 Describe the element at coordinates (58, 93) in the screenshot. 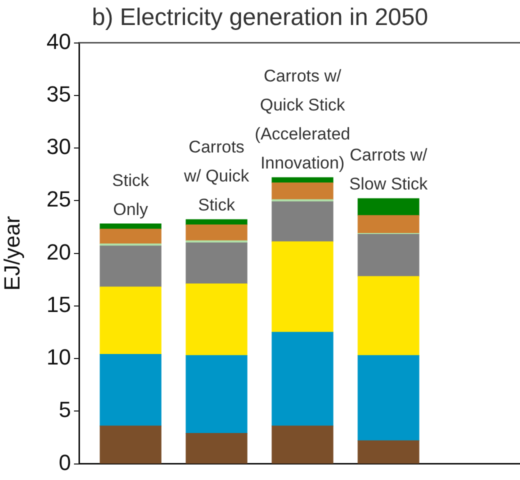

I see `y-tick-label: 35` at that location.